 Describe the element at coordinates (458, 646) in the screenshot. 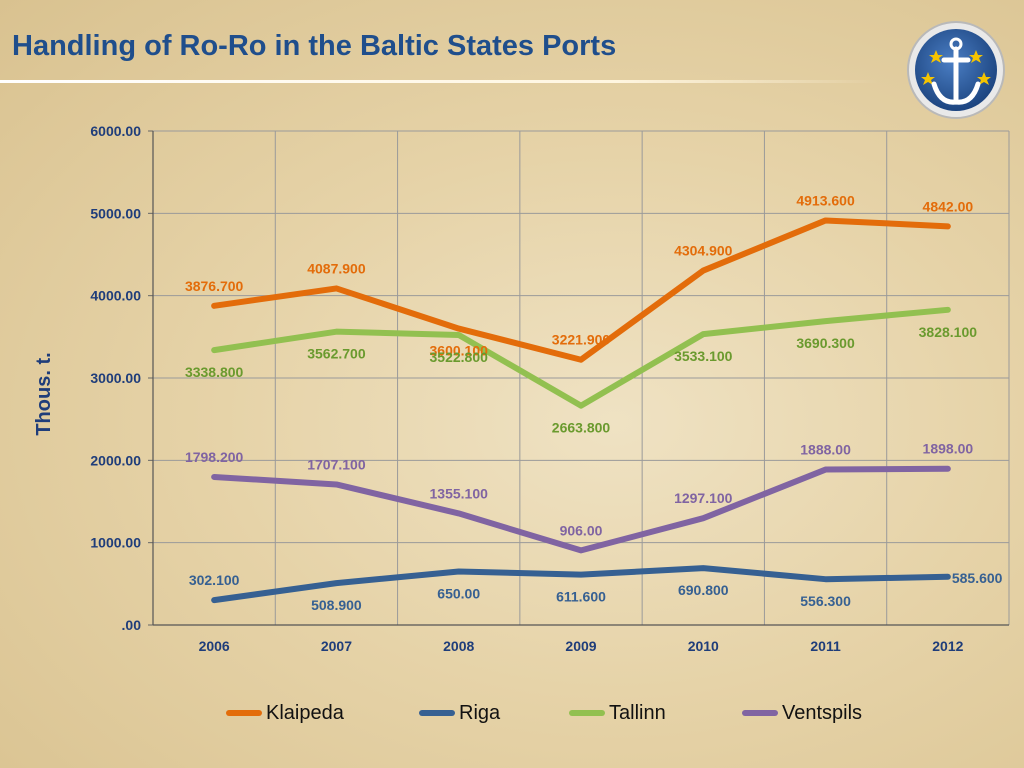

I see `x-tick-label: 2008` at that location.